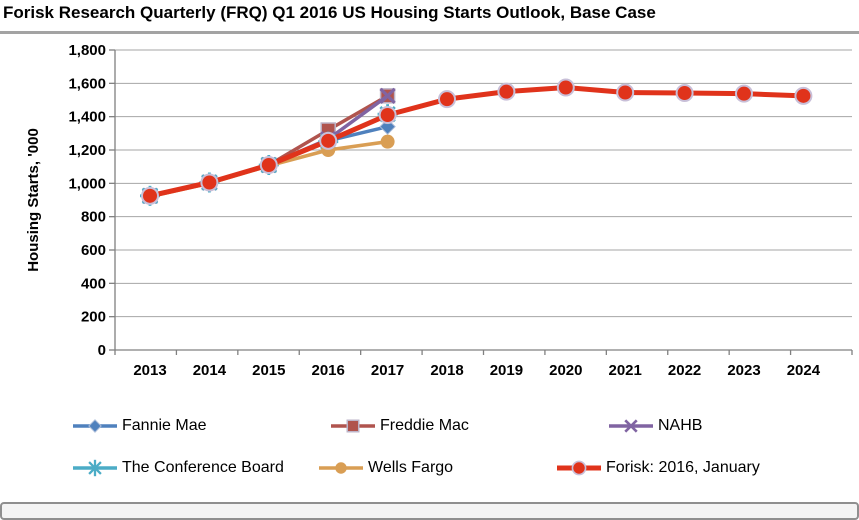 This screenshot has width=859, height=520. What do you see at coordinates (804, 370) in the screenshot?
I see `svg-text: 2024` at bounding box center [804, 370].